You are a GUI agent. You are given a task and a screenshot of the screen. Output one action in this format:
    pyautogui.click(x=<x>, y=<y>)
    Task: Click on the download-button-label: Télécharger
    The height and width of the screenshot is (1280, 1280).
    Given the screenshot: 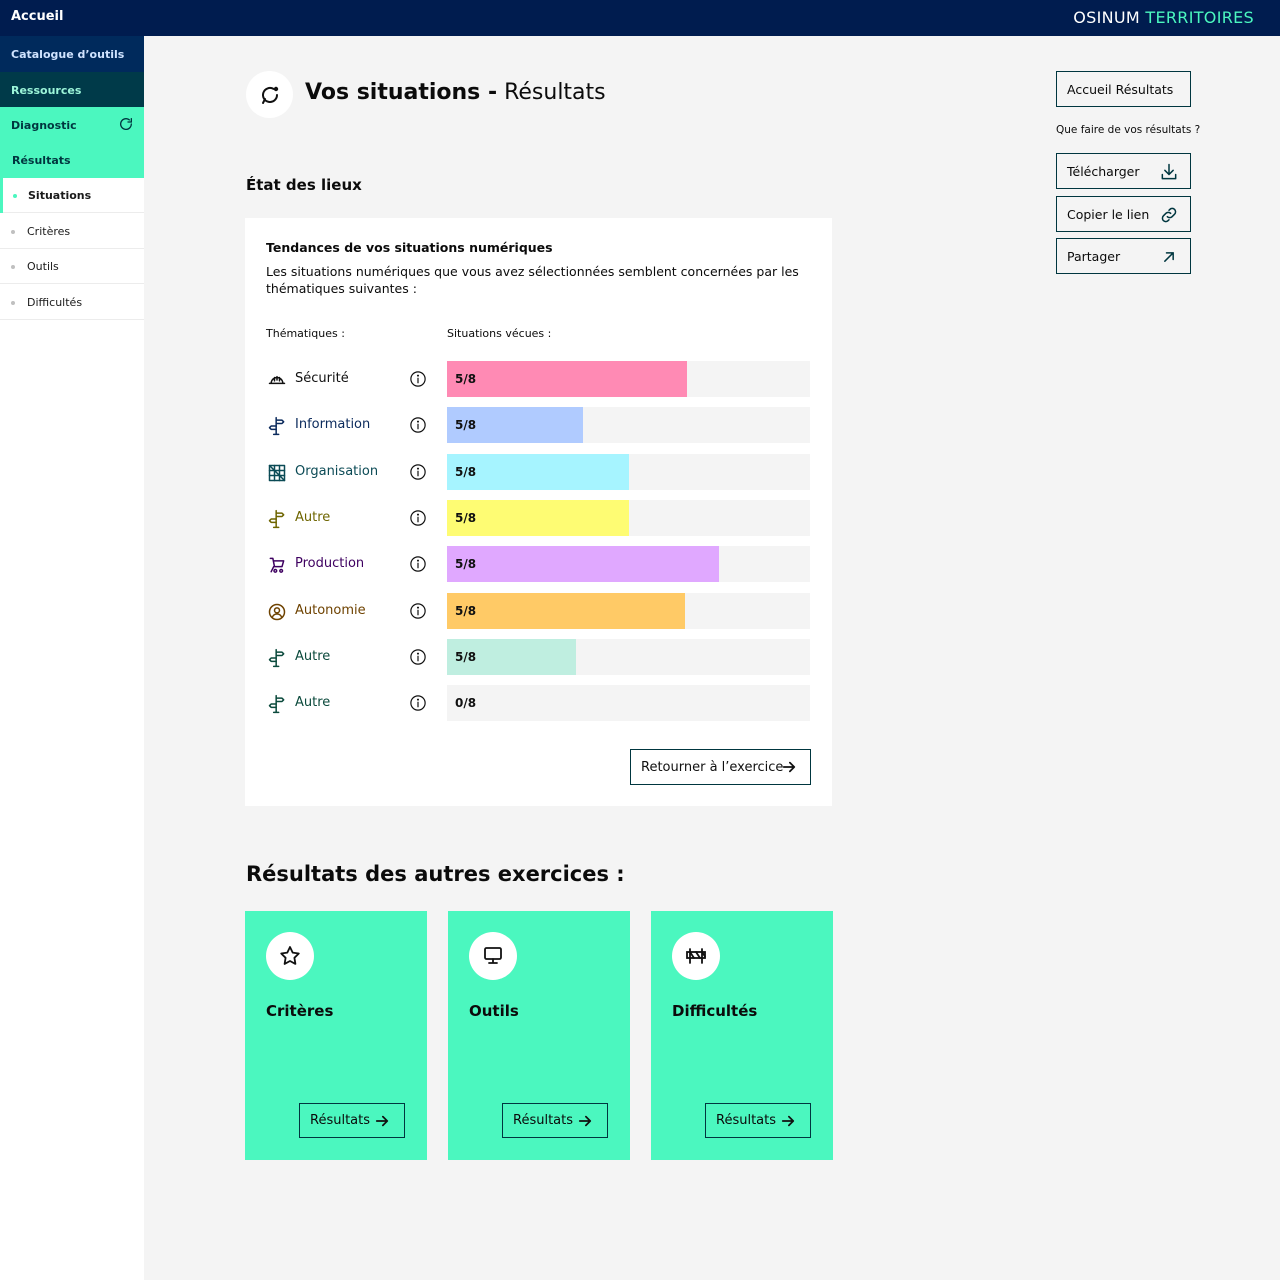 What is the action you would take?
    pyautogui.click(x=1103, y=171)
    